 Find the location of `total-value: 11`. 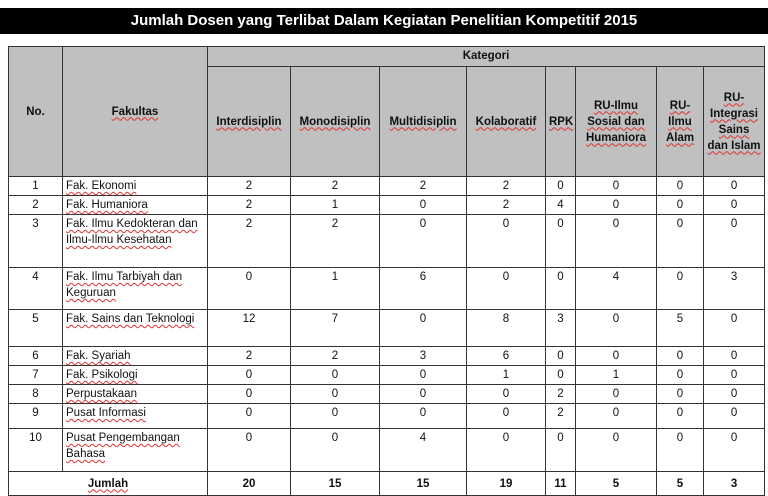

total-value: 11 is located at coordinates (560, 483).